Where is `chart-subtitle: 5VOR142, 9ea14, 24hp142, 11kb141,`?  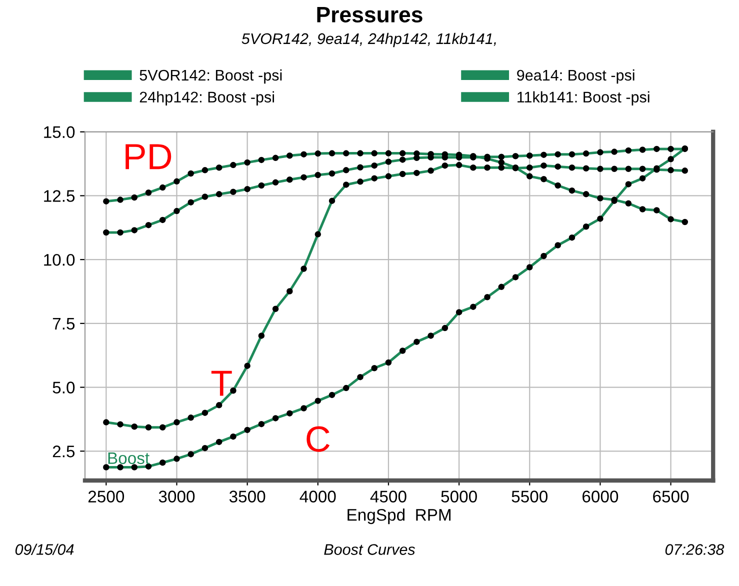
chart-subtitle: 5VOR142, 9ea14, 24hp142, 11kb141, is located at coordinates (369, 40).